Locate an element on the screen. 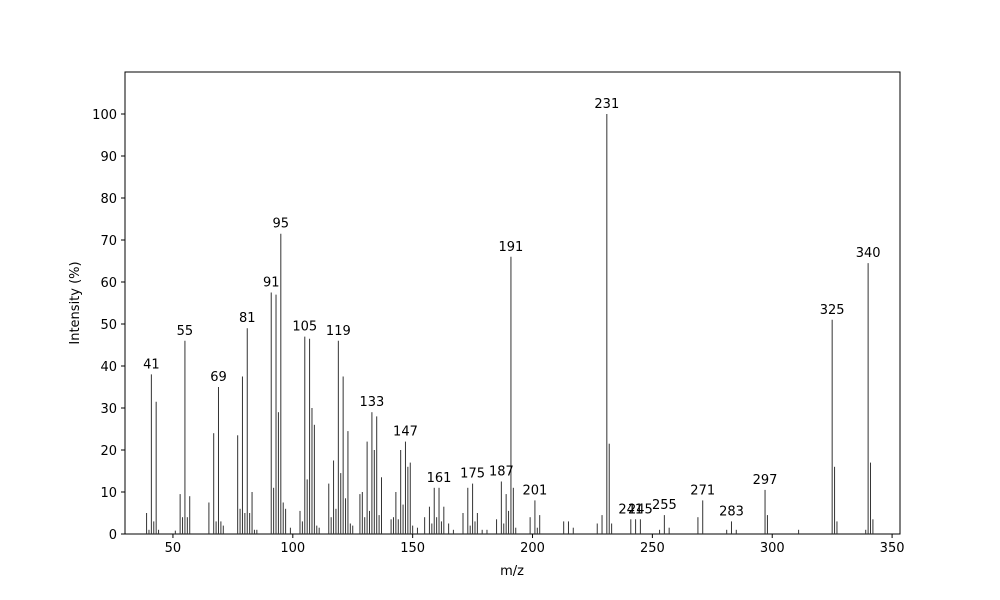  peak-label: 201 is located at coordinates (534, 490).